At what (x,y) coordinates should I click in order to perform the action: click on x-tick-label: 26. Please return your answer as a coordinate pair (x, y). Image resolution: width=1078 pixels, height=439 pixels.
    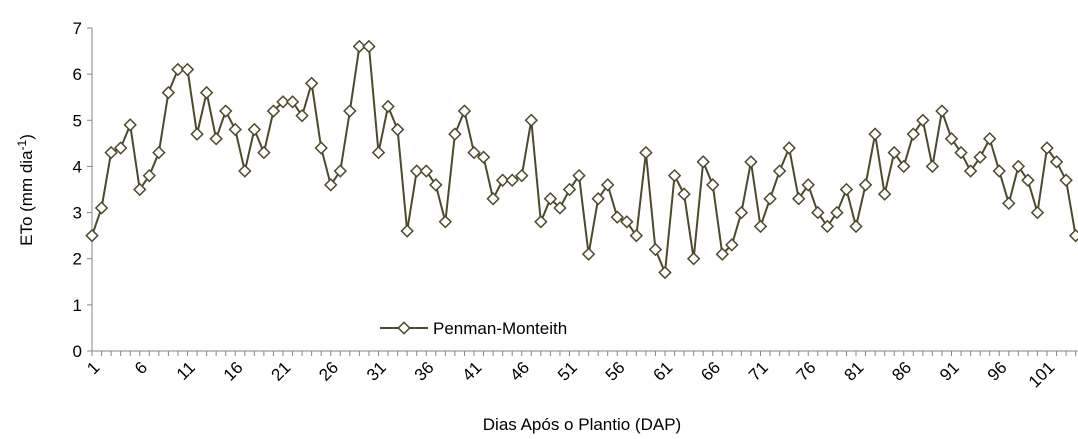
    Looking at the image, I should click on (328, 371).